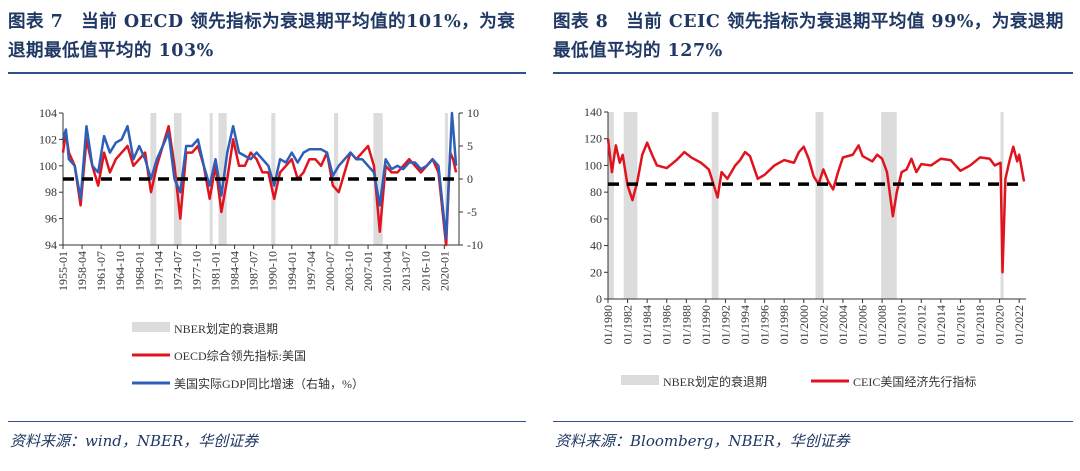 The image size is (1080, 471). What do you see at coordinates (921, 324) in the screenshot?
I see `x-tick-label: 01/2012` at bounding box center [921, 324].